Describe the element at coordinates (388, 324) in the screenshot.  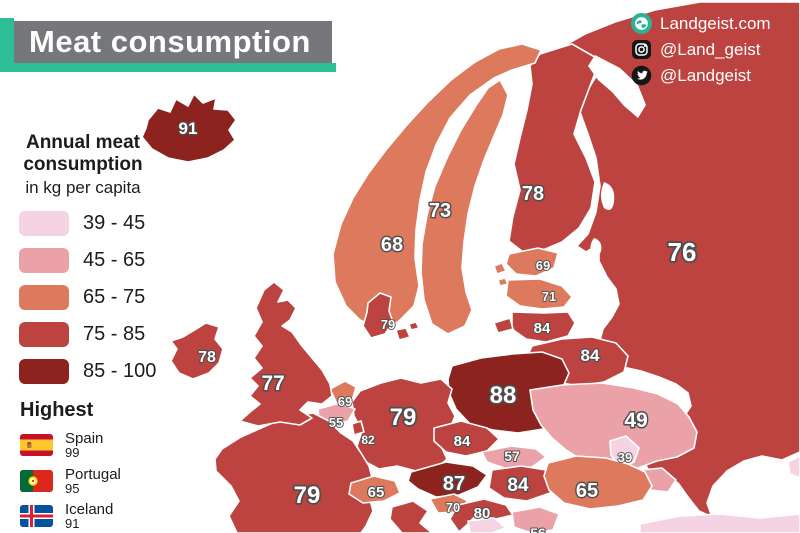
I see `value-label-denmark: 79` at that location.